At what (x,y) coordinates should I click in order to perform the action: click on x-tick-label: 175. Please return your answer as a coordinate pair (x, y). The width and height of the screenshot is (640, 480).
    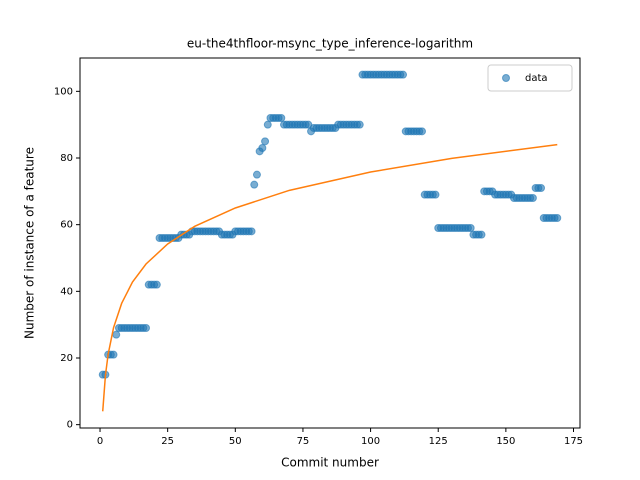
    Looking at the image, I should click on (573, 441).